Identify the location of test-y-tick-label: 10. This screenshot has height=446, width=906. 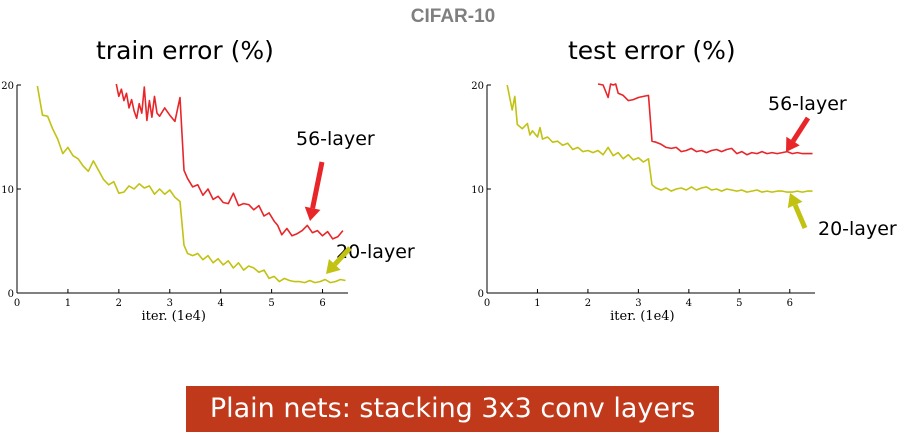
(477, 190).